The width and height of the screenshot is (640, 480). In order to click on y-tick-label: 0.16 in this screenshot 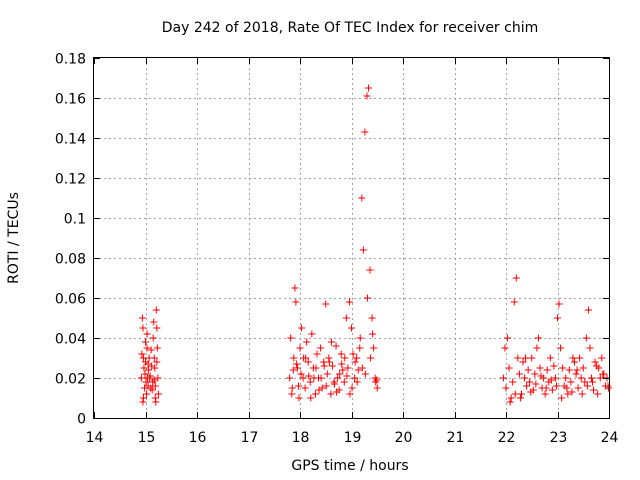, I will do `click(70, 100)`.